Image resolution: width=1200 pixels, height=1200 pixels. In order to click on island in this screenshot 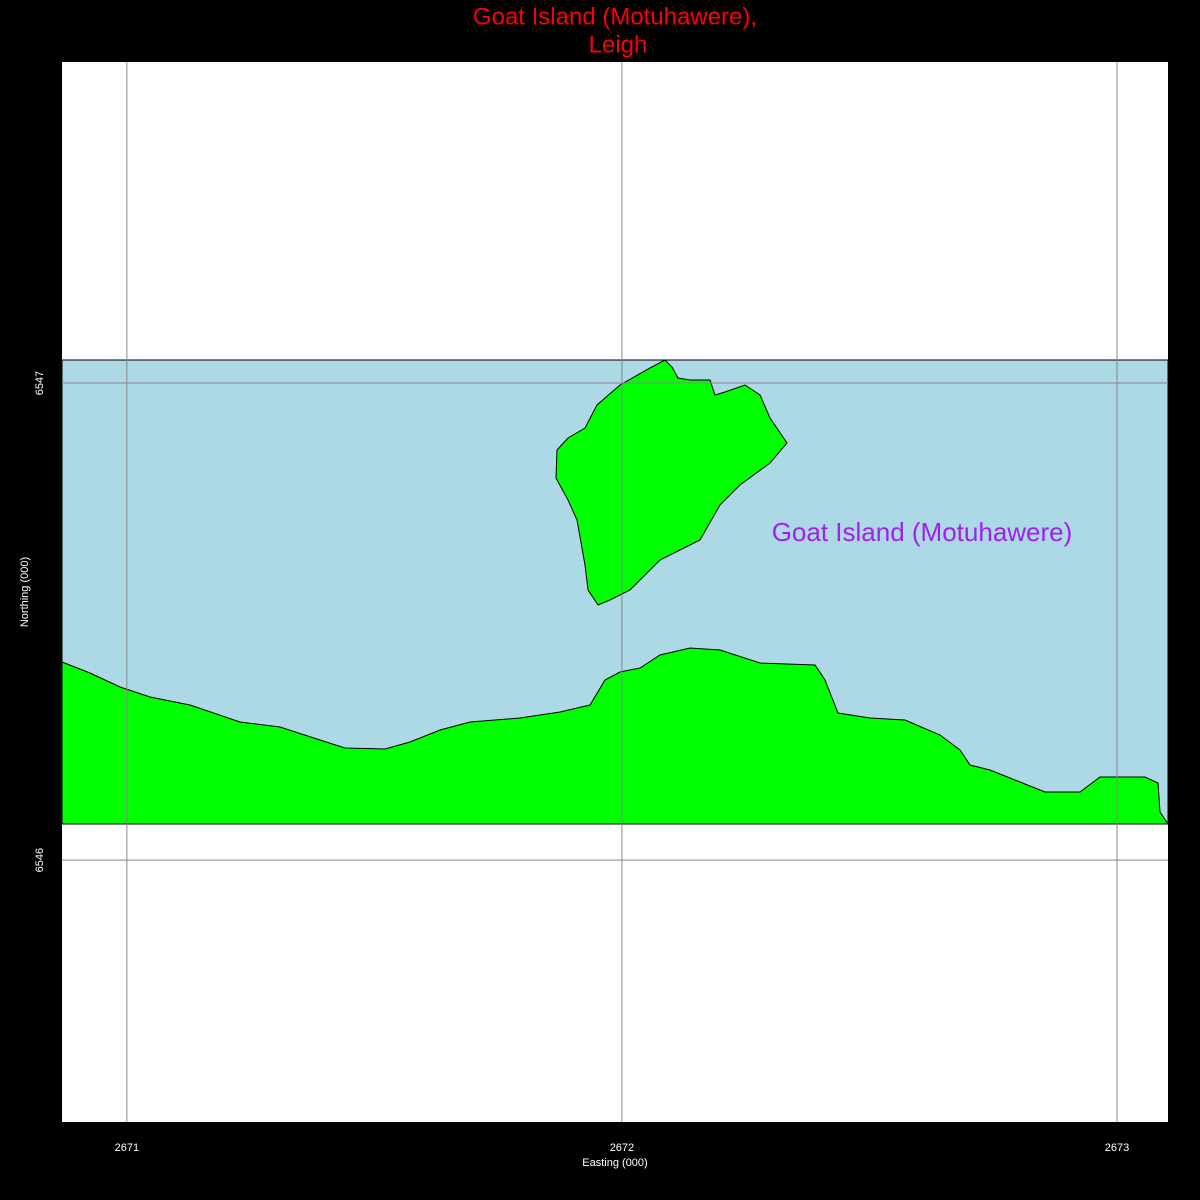, I will do `click(671, 482)`.